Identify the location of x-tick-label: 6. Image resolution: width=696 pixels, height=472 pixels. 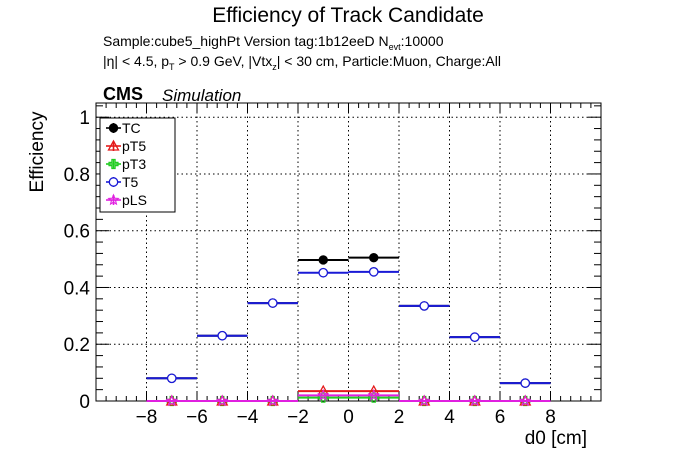
(500, 417).